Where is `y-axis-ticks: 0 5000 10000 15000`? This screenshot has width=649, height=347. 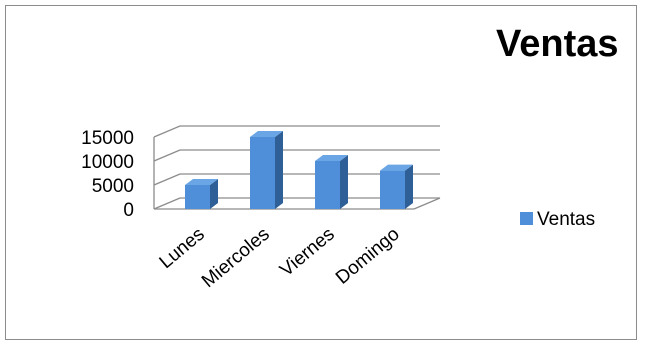
y-axis-ticks: 0 5000 10000 15000 is located at coordinates (107, 174).